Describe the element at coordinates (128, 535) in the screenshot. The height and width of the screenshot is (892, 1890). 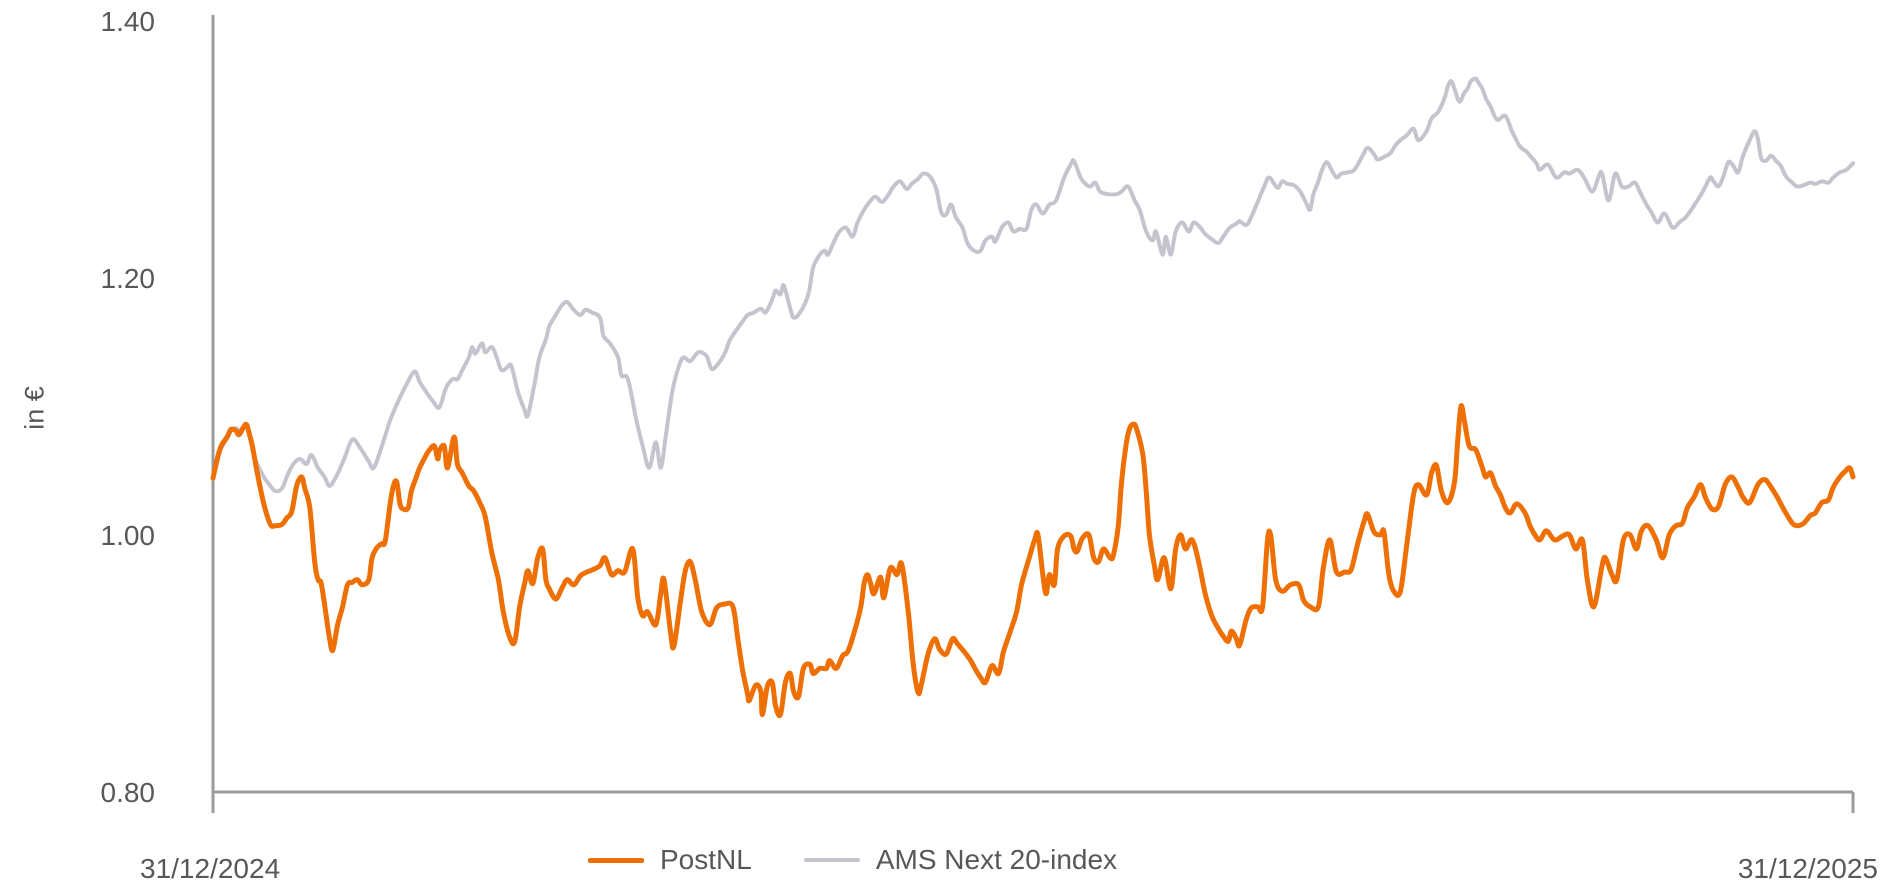
I see `y-tick-label: 1.00` at that location.